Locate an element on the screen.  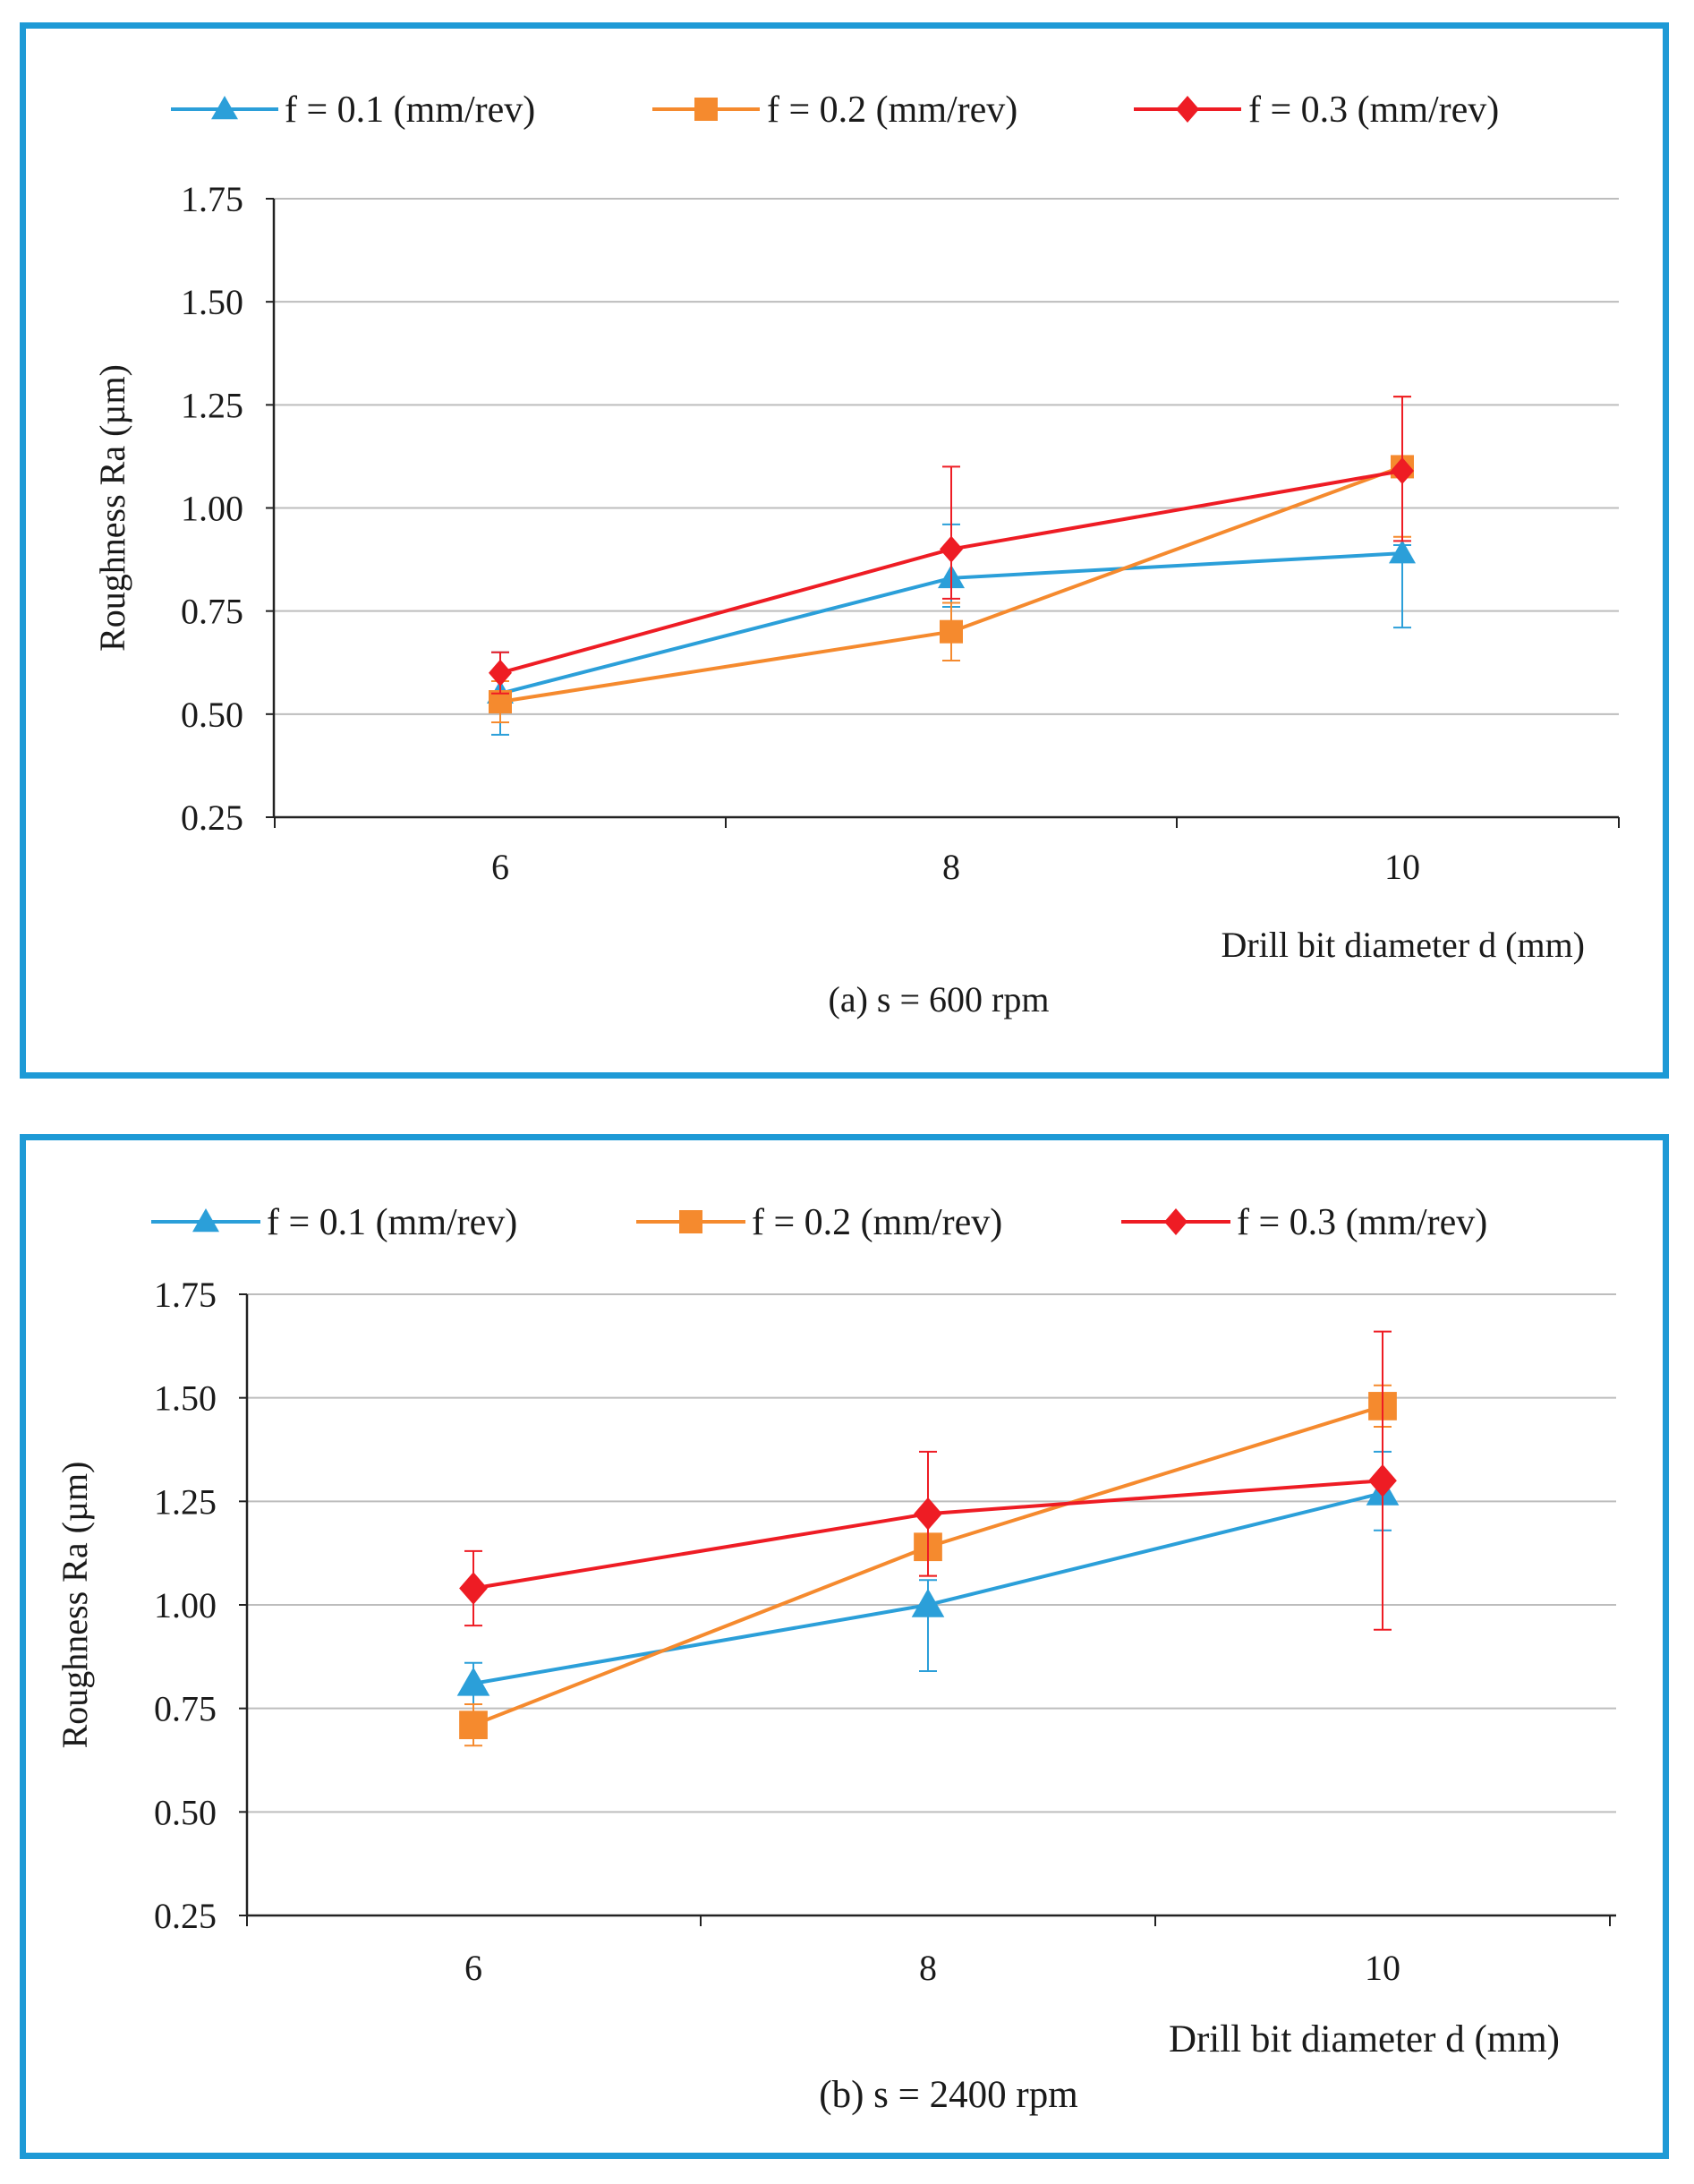
chart-a-ytick-label: 1.50 is located at coordinates (212, 302).